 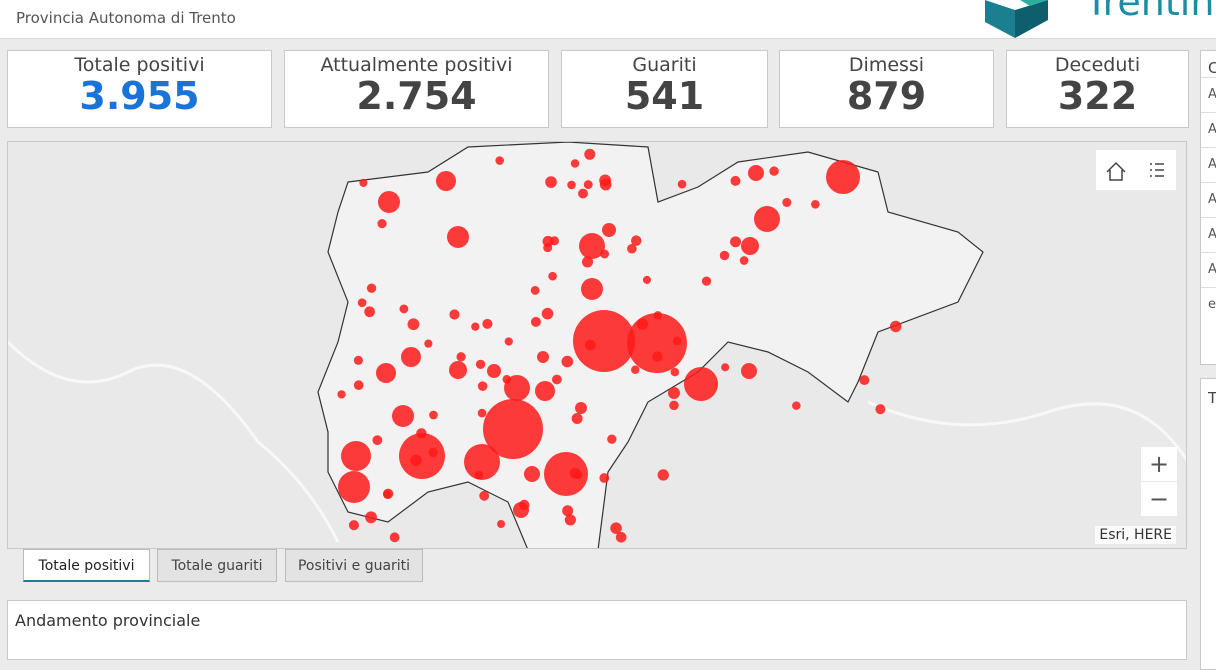 I want to click on tab: Positivi e guariti, so click(x=354, y=565).